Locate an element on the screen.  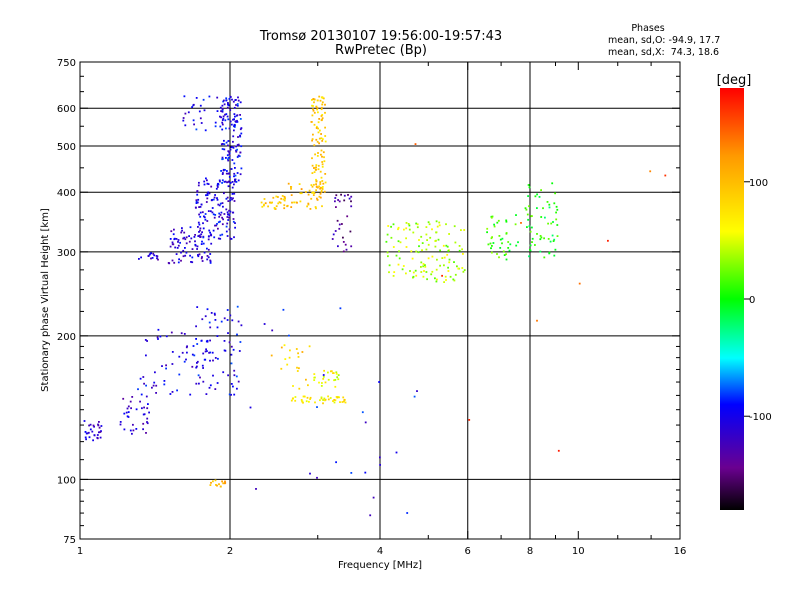
x-tick-label: 6 is located at coordinates (468, 551).